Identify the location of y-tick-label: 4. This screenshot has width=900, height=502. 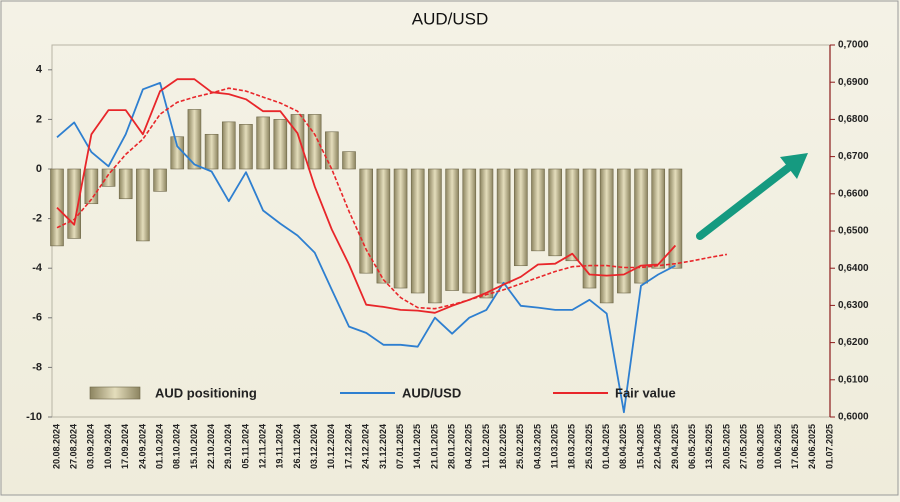
(39, 70).